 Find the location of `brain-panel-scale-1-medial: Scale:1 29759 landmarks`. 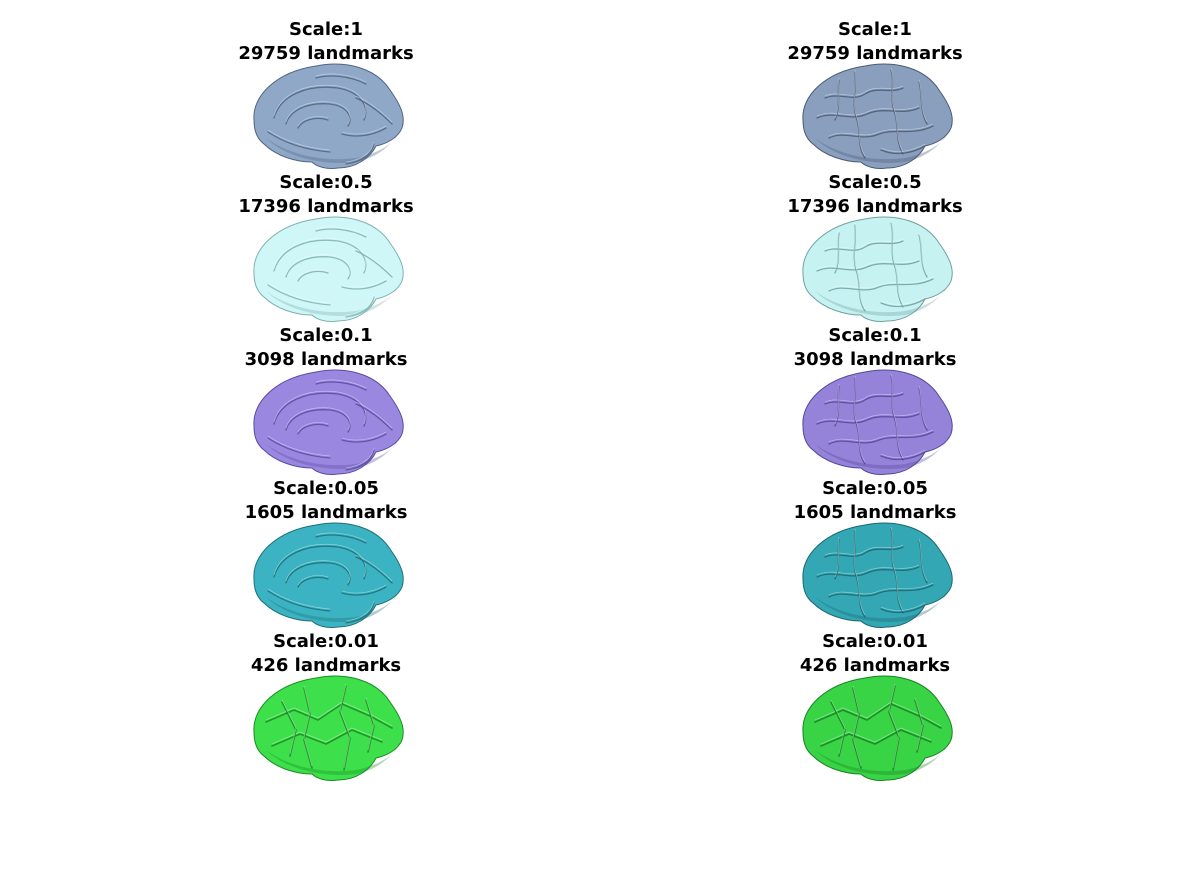

brain-panel-scale-1-medial: Scale:1 29759 landmarks is located at coordinates (326, 93).